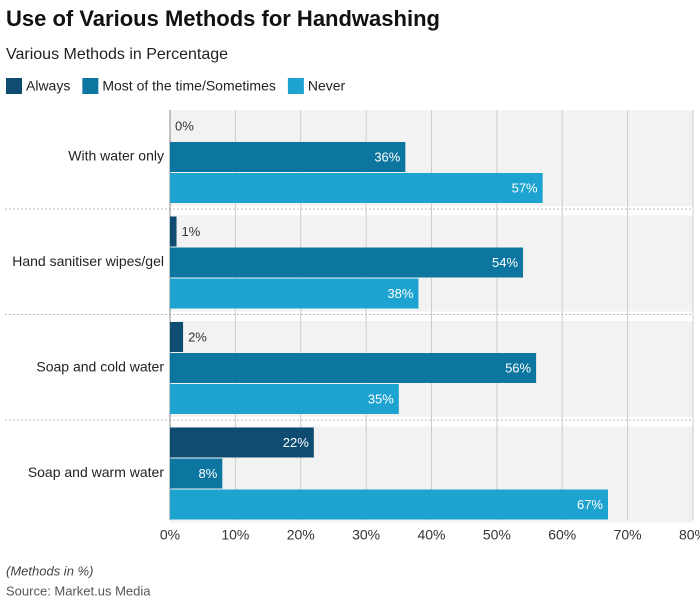  Describe the element at coordinates (189, 86) in the screenshot. I see `legend-label: Most of the time/Sometimes` at that location.